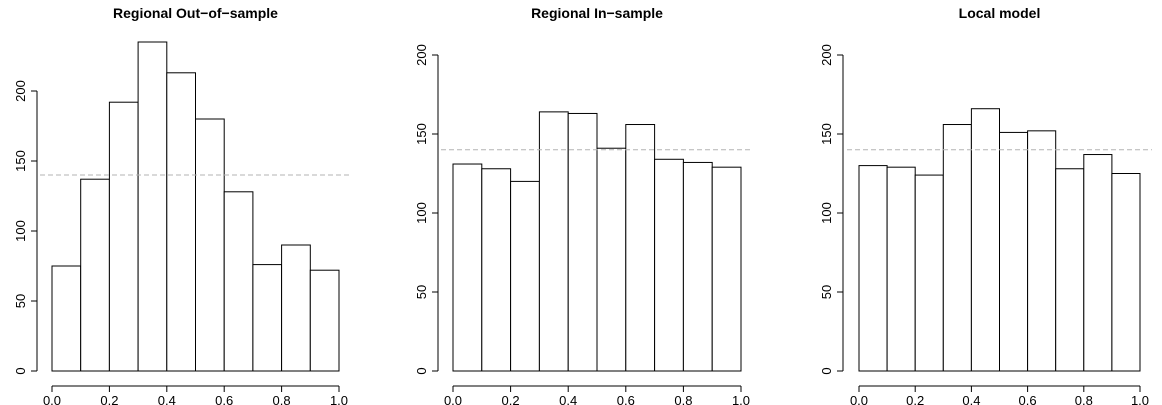  Describe the element at coordinates (195, 13) in the screenshot. I see `panel-title: Regional Out−of−sample` at that location.